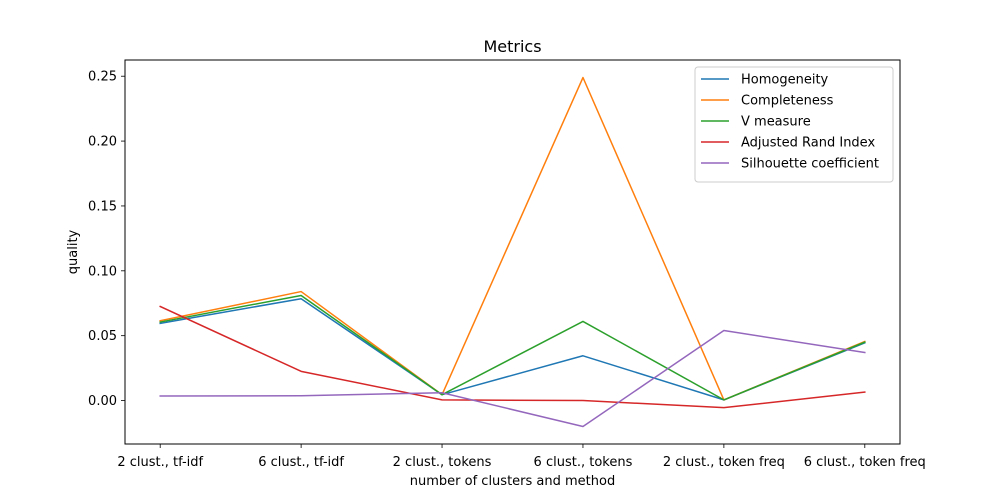 The image size is (1000, 500). I want to click on series-line-adjusted-rand-index, so click(512, 357).